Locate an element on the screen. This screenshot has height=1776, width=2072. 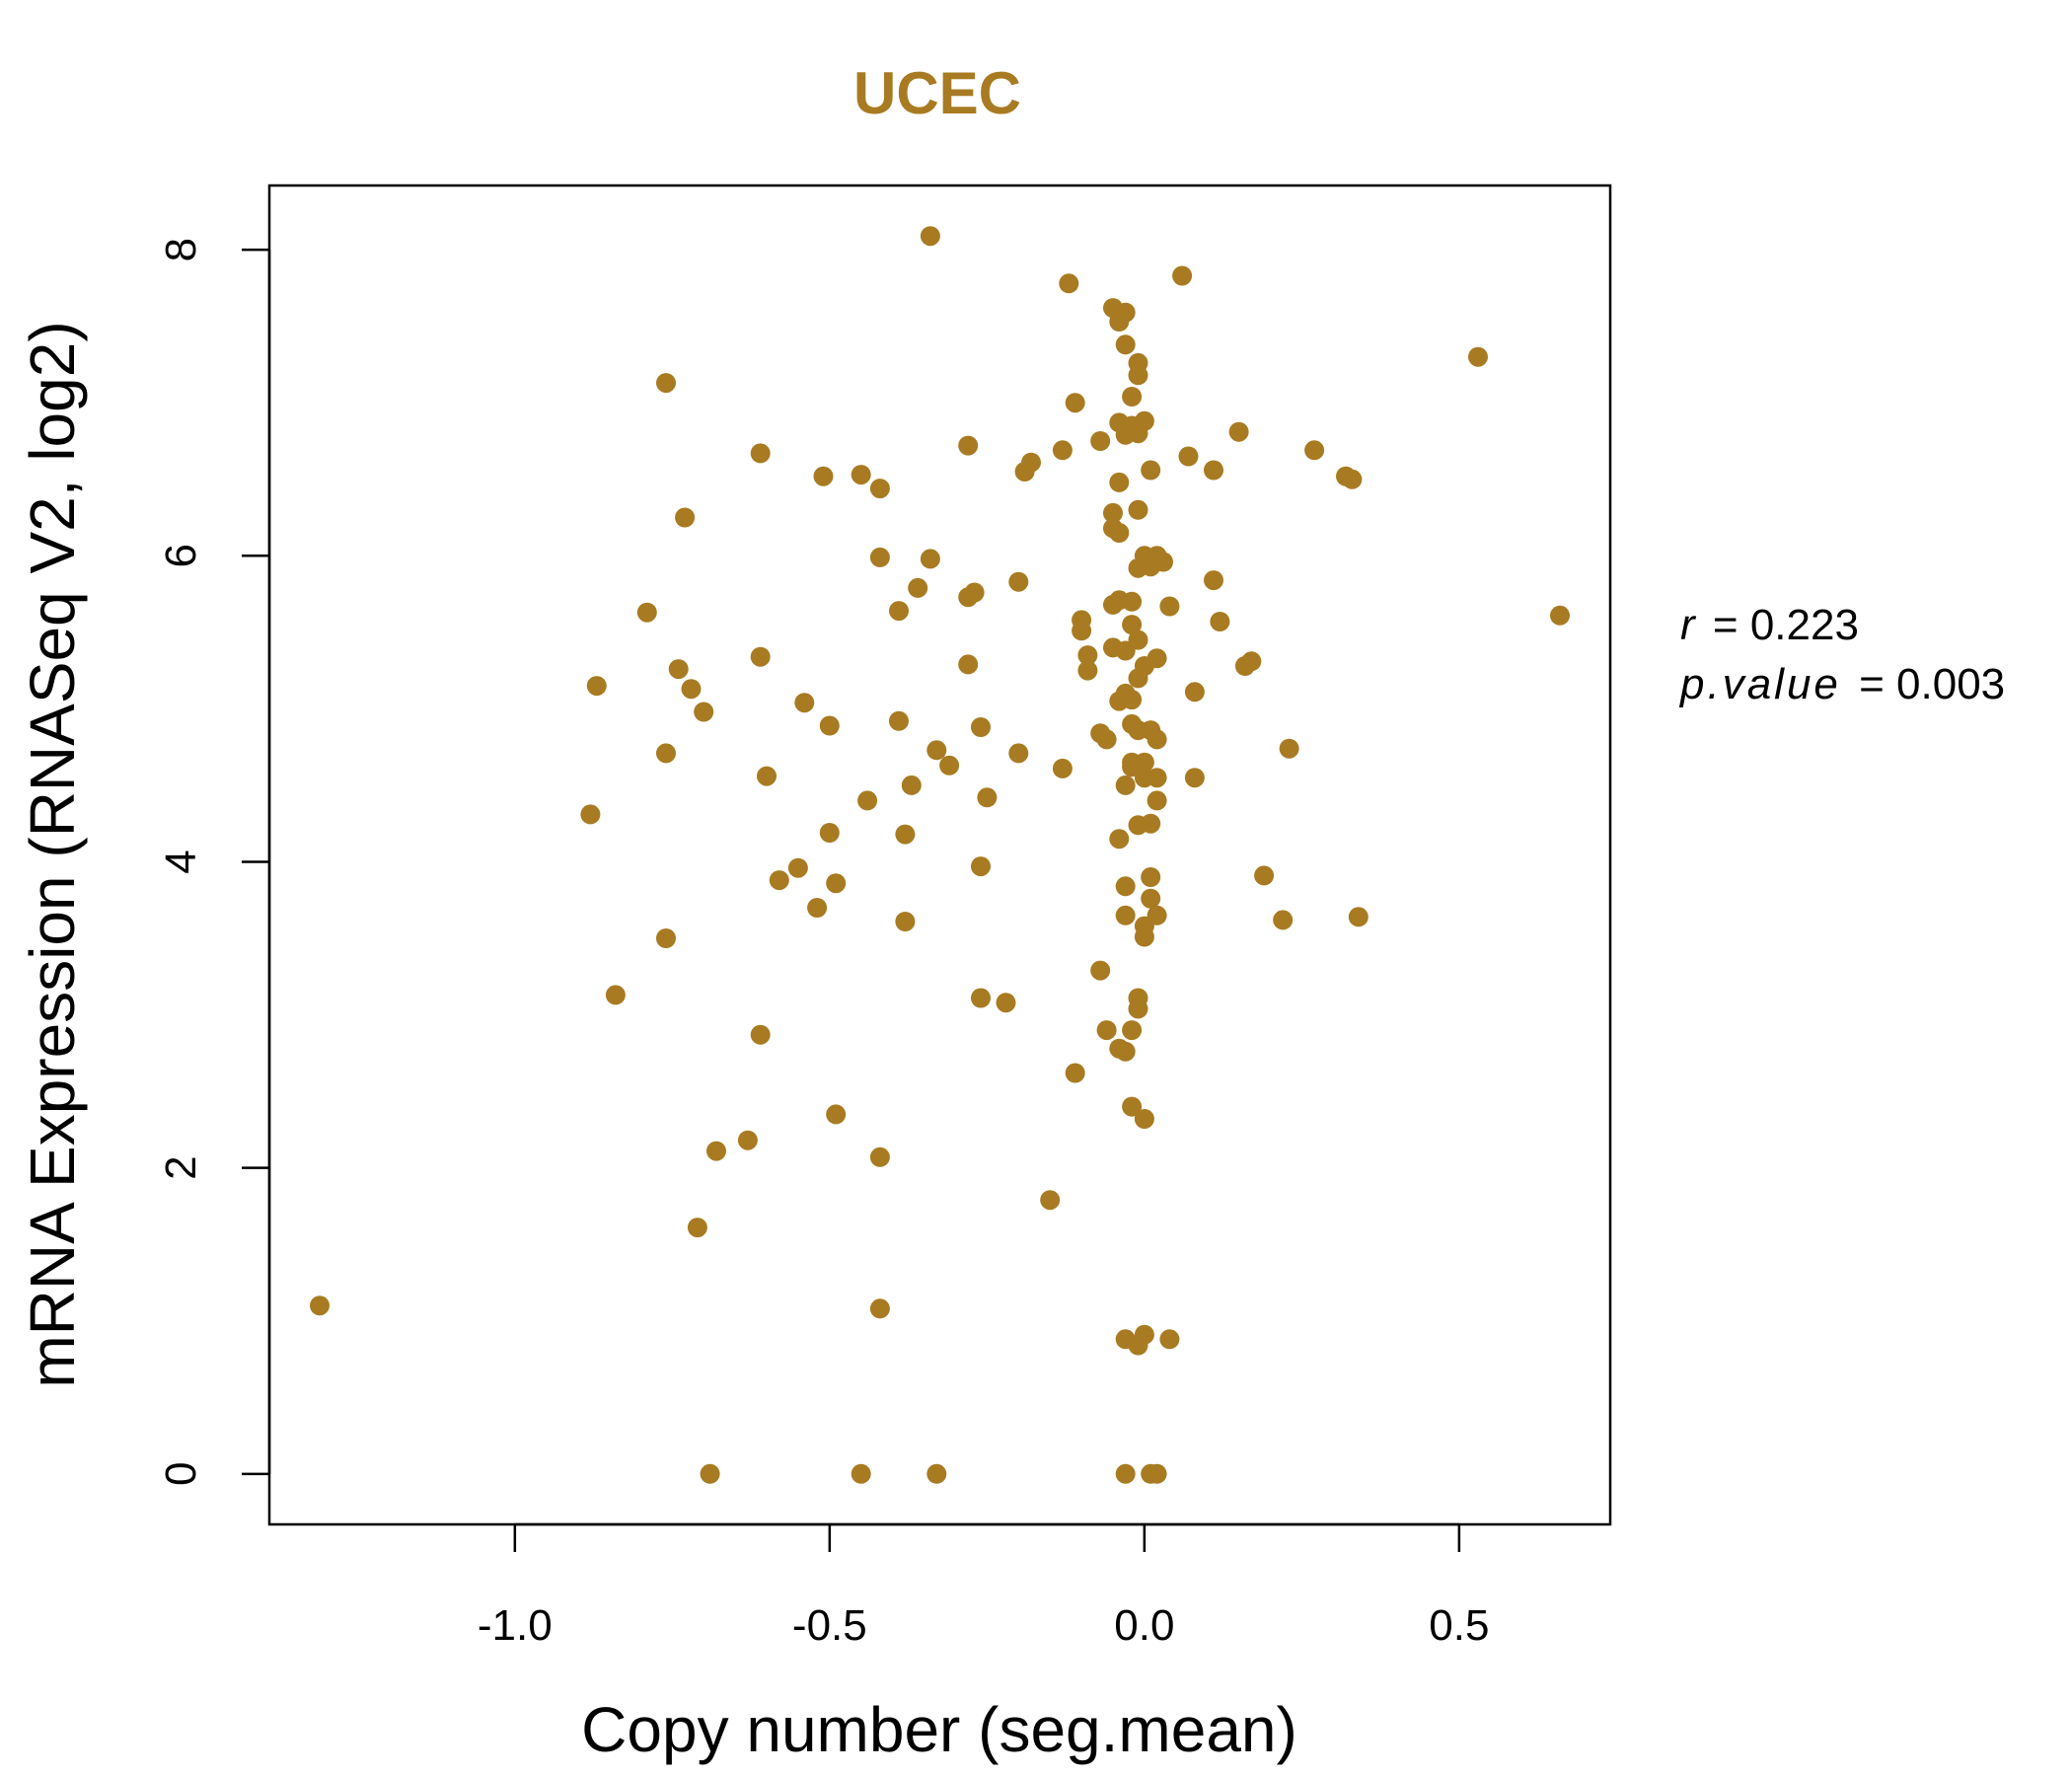
y-tick-label: 6 is located at coordinates (181, 555).